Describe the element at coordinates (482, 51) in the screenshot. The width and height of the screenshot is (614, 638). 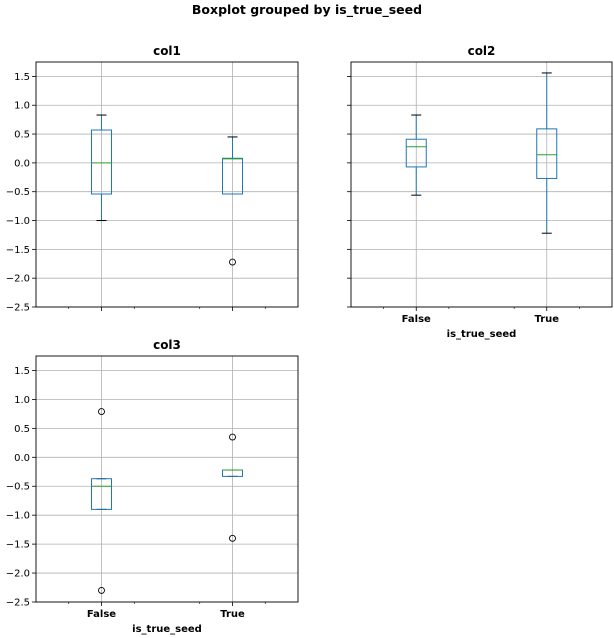
I see `subplot-title: col2` at that location.